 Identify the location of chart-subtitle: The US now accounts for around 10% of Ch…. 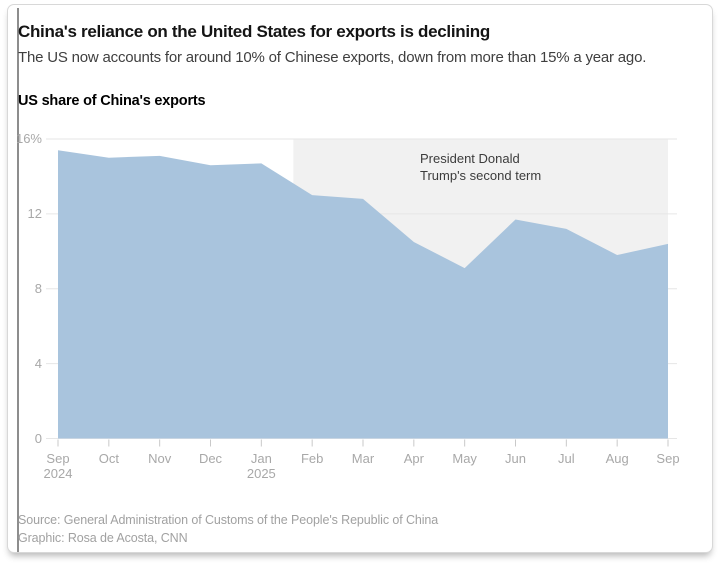
(332, 57).